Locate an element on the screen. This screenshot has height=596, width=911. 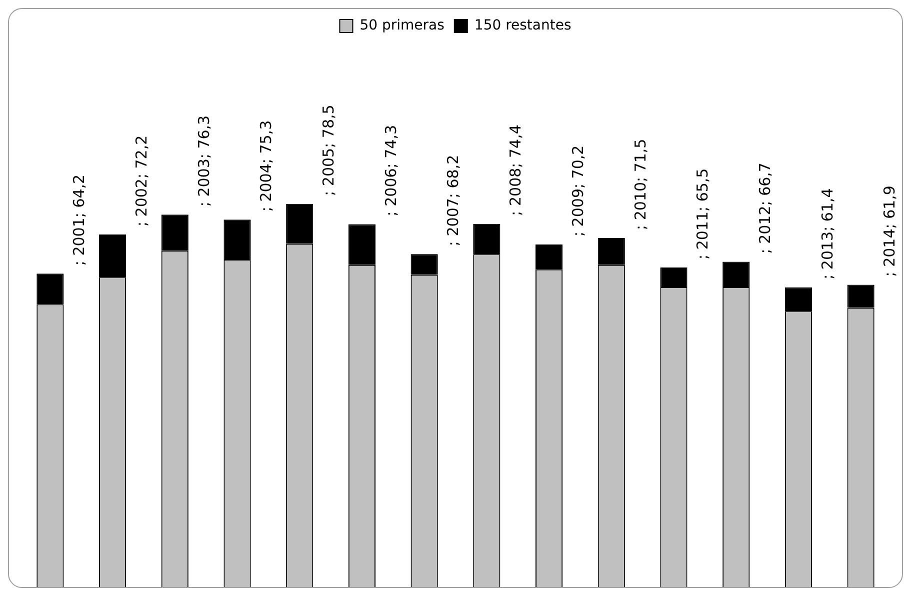
total-label: ; 2013; 61,4 is located at coordinates (827, 234).